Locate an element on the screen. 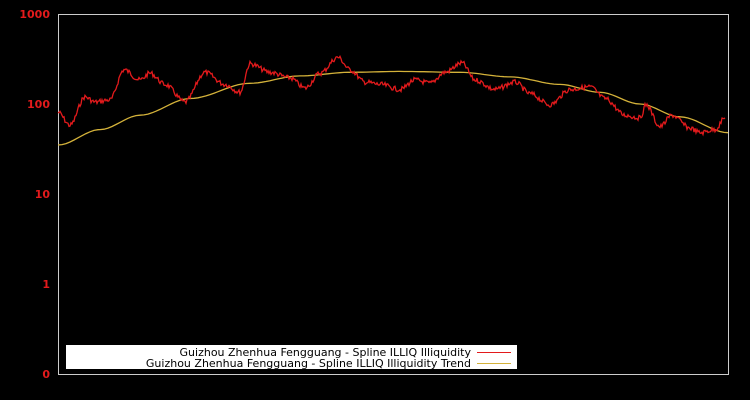 This screenshot has height=400, width=750. y-tick-label-0: 0 is located at coordinates (46, 374).